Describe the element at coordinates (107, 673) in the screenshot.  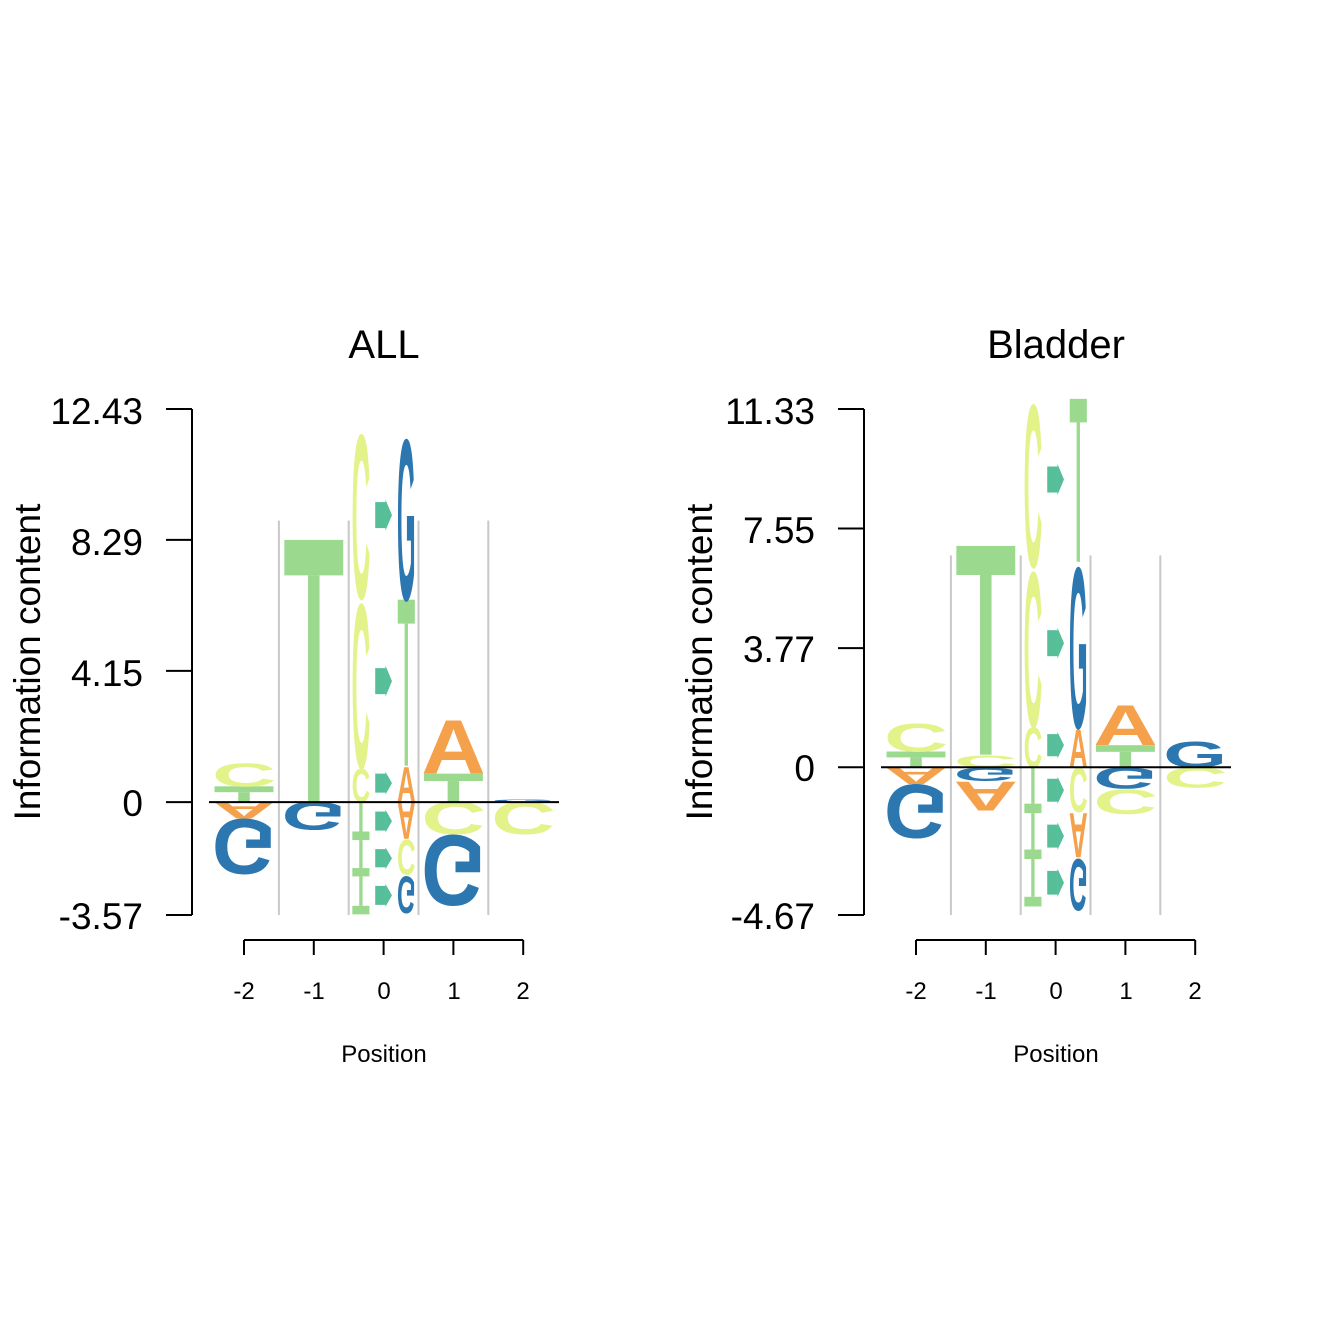
I see `y-tick-label: 4.15` at that location.